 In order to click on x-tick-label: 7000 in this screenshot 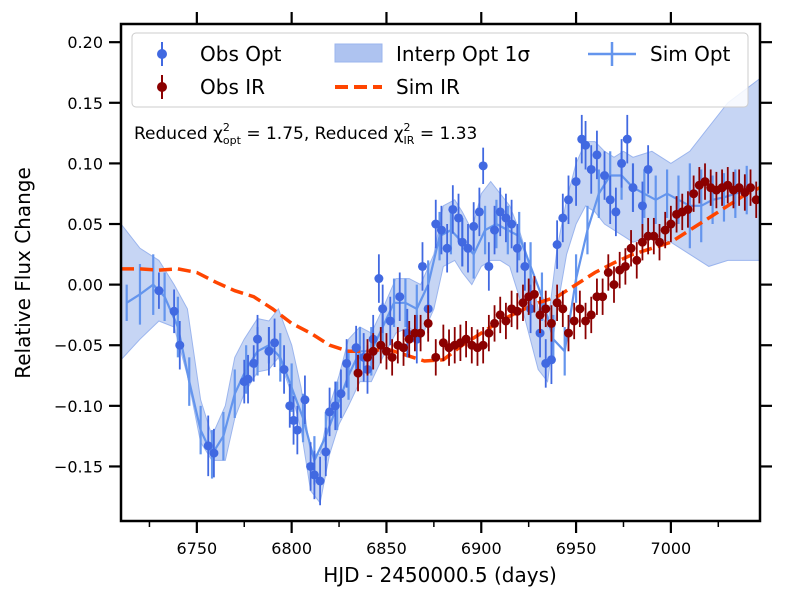, I will do `click(671, 548)`.